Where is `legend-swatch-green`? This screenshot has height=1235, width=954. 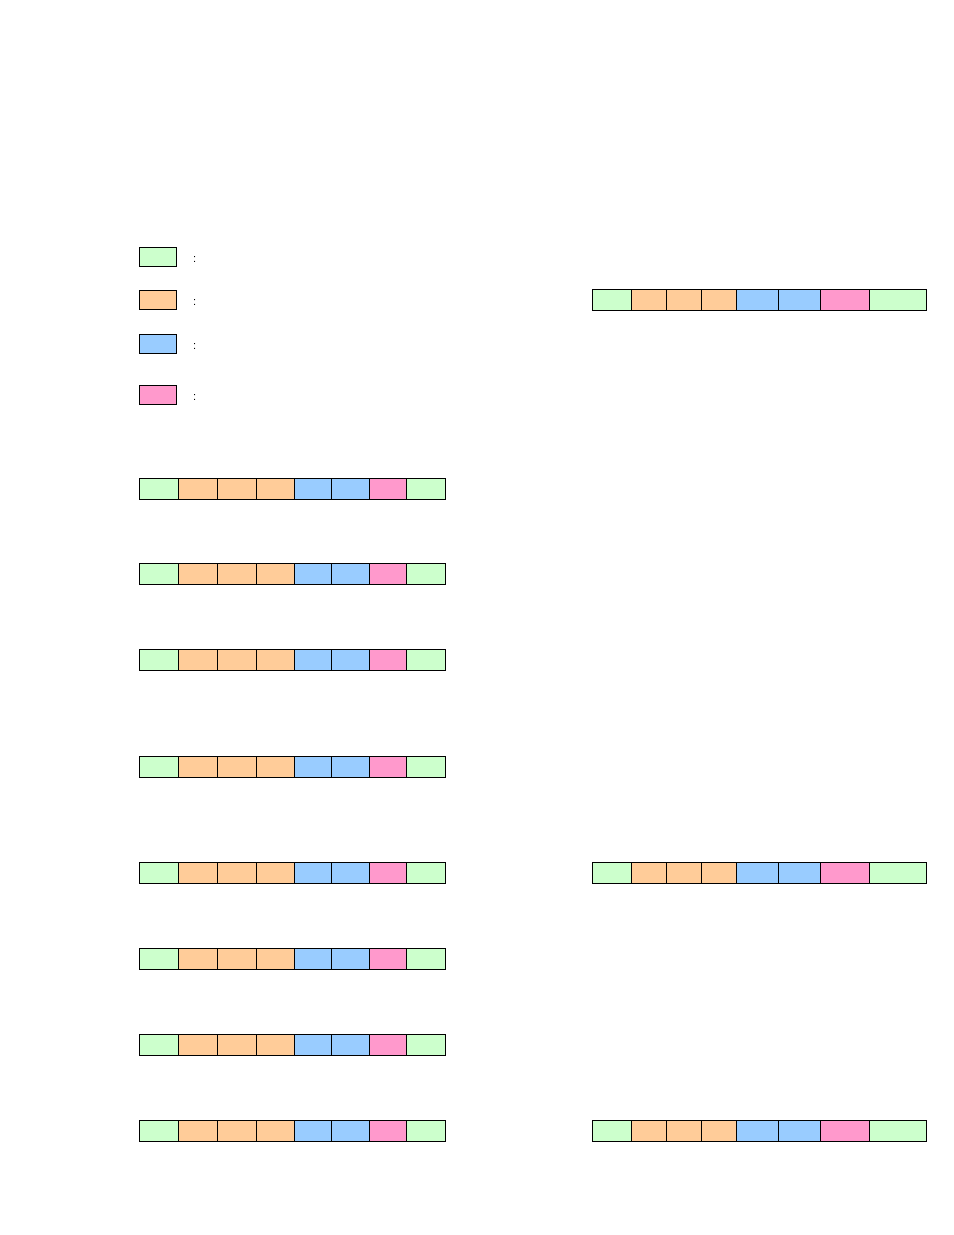
legend-swatch-green is located at coordinates (158, 257).